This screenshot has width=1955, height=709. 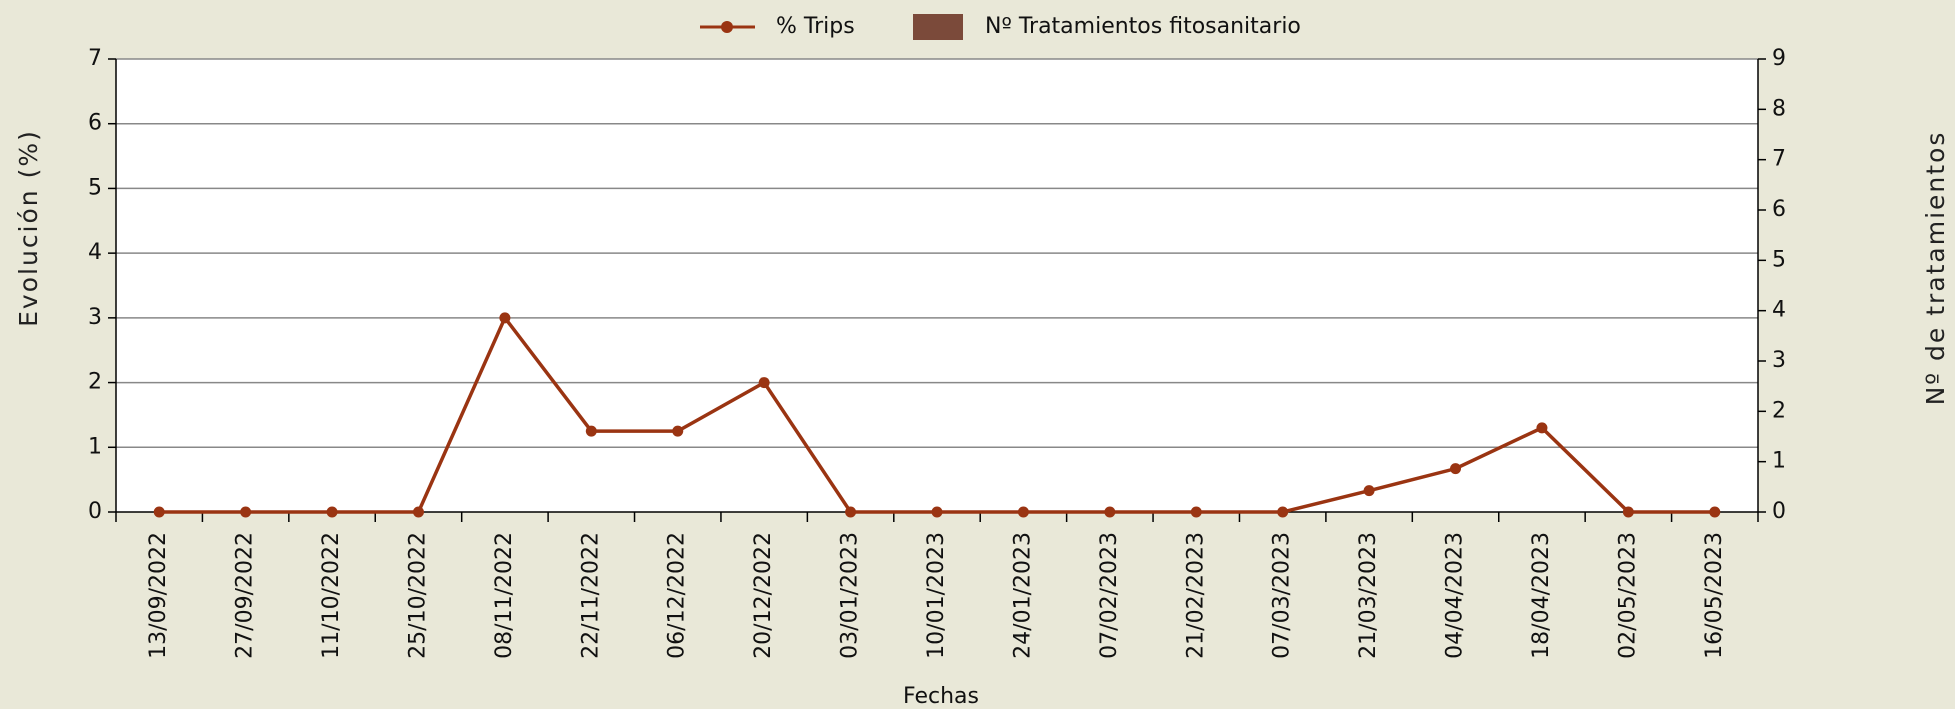 What do you see at coordinates (850, 595) in the screenshot?
I see `x-tick-label: 03/01/2023` at bounding box center [850, 595].